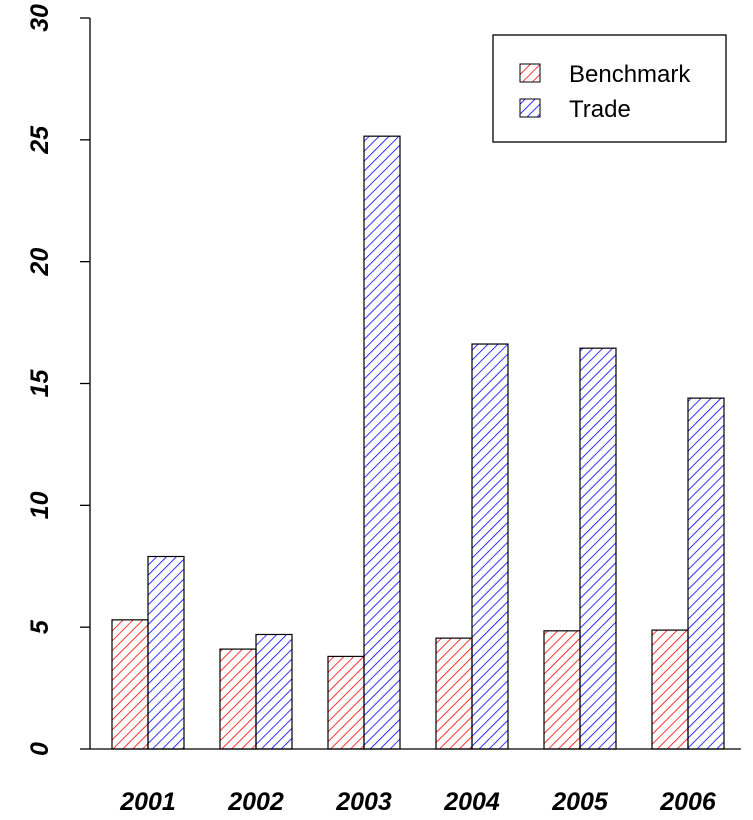  What do you see at coordinates (454, 693) in the screenshot?
I see `bar-benchmark-2004` at bounding box center [454, 693].